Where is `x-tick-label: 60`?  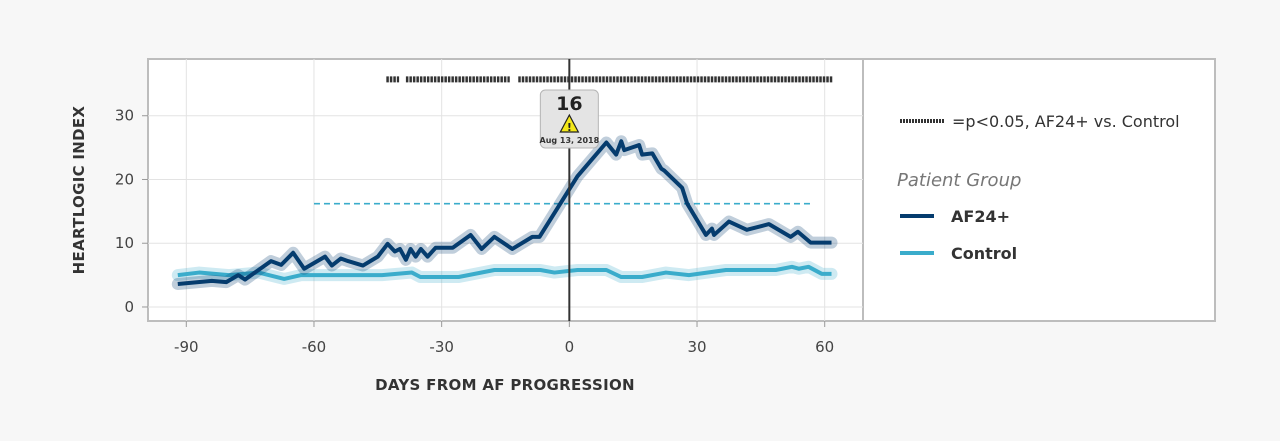 x-tick-label: 60 is located at coordinates (824, 347).